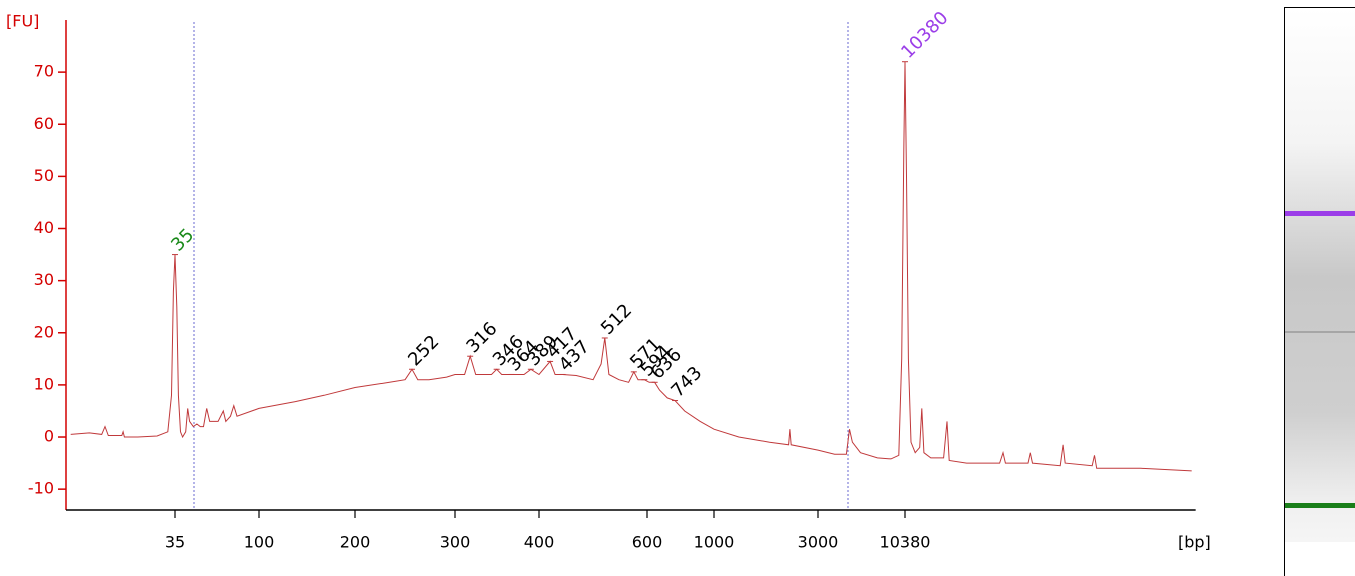  What do you see at coordinates (1319, 291) in the screenshot?
I see `gel-lane` at bounding box center [1319, 291].